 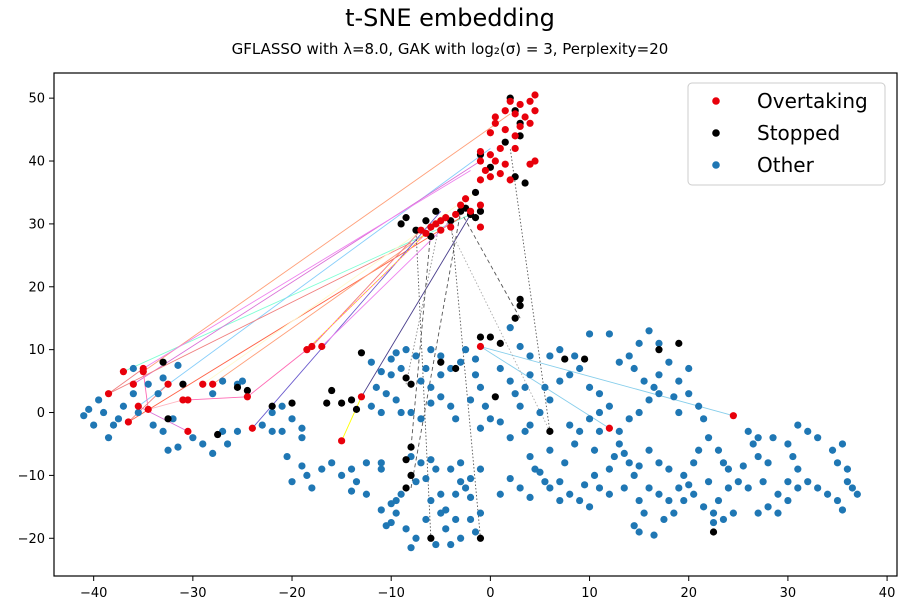 What do you see at coordinates (786, 134) in the screenshot?
I see `legend-box` at bounding box center [786, 134].